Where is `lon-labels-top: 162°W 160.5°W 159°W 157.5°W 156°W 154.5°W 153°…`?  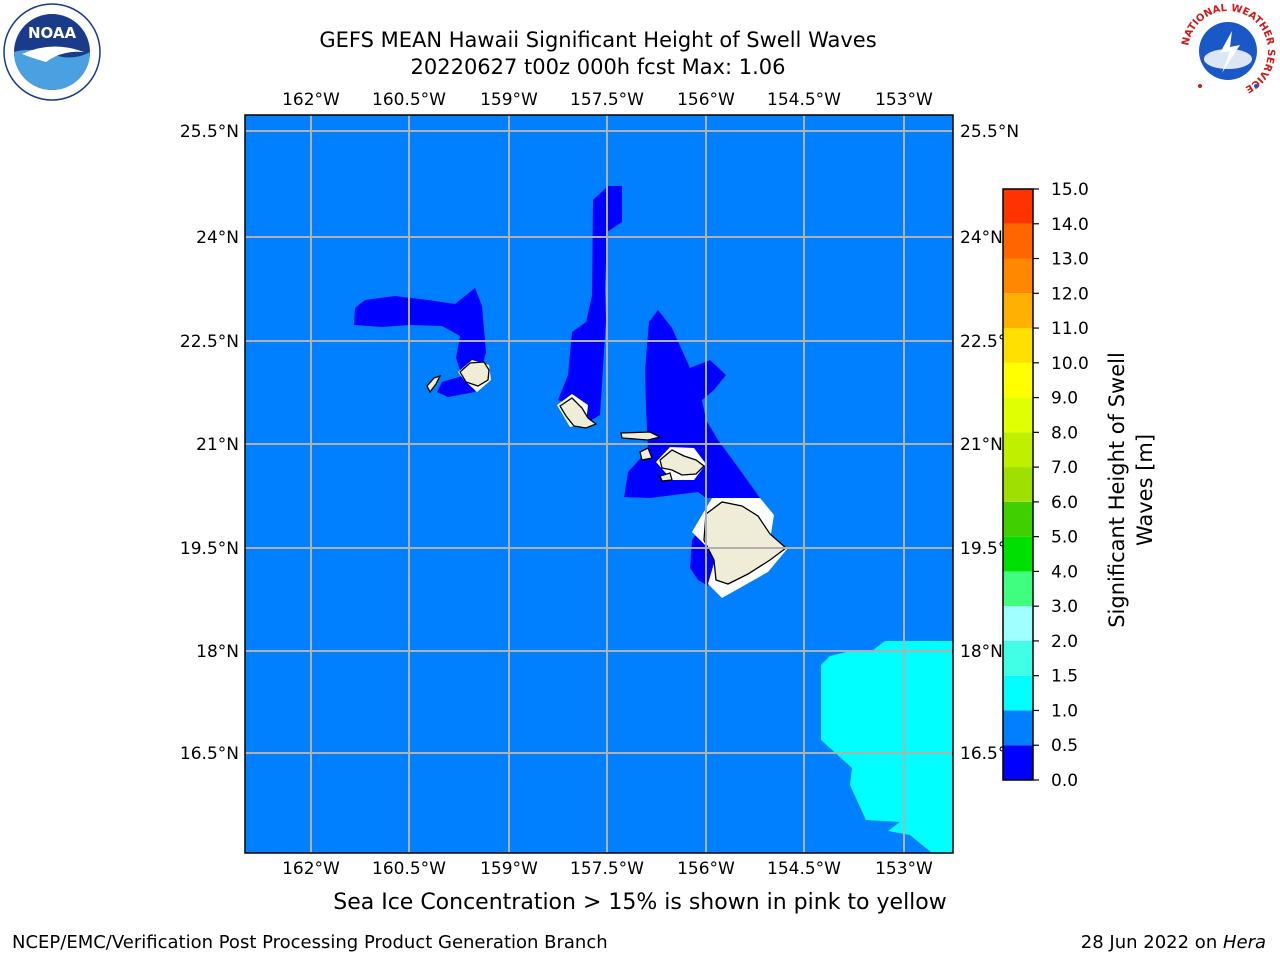 lon-labels-top: 162°W 160.5°W 159°W 157.5°W 156°W 154.5°W 153°… is located at coordinates (607, 100).